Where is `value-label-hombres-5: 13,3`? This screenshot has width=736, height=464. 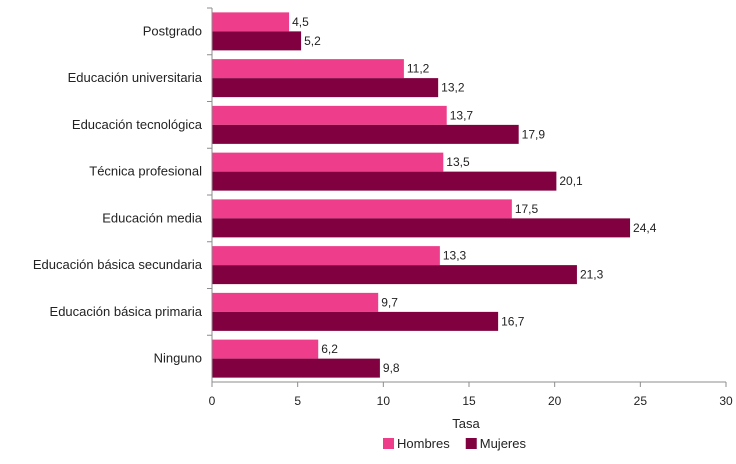 value-label-hombres-5: 13,3 is located at coordinates (455, 256).